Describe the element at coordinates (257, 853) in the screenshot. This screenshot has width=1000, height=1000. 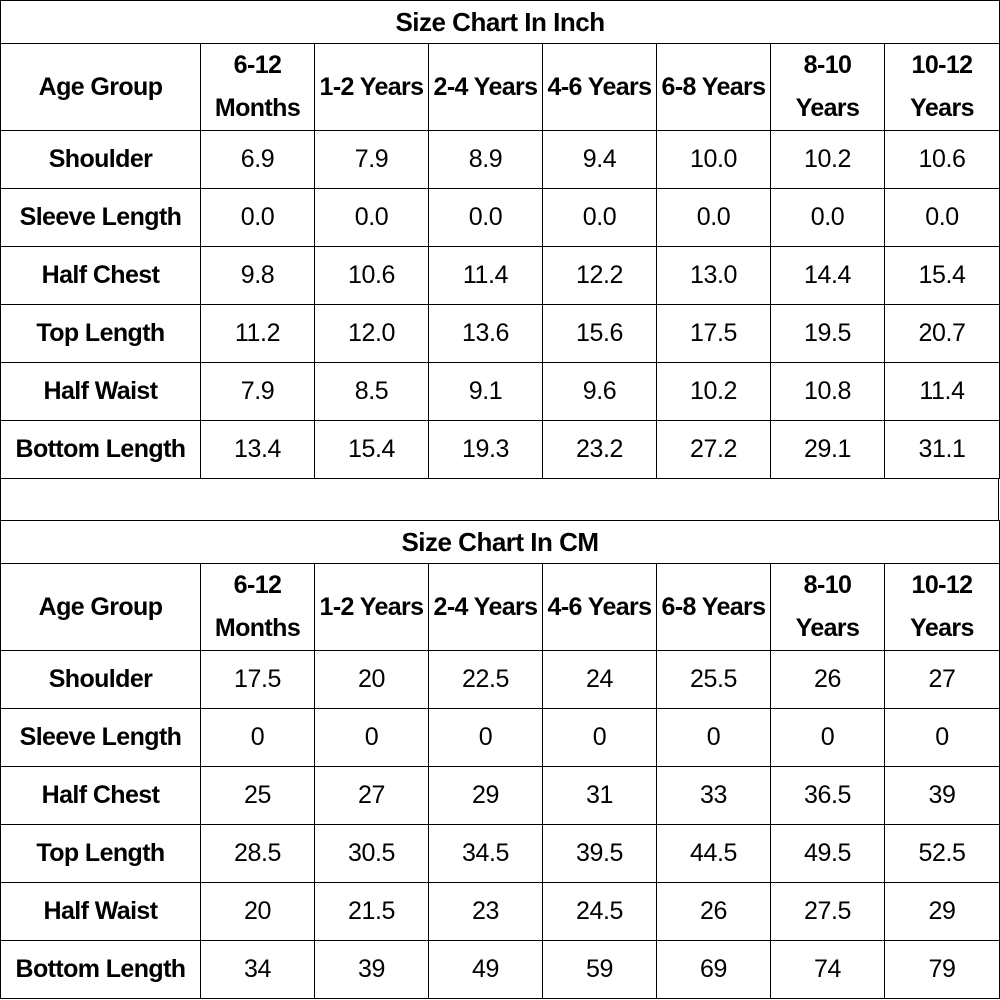
I see `measurement-value: 28.5` at that location.